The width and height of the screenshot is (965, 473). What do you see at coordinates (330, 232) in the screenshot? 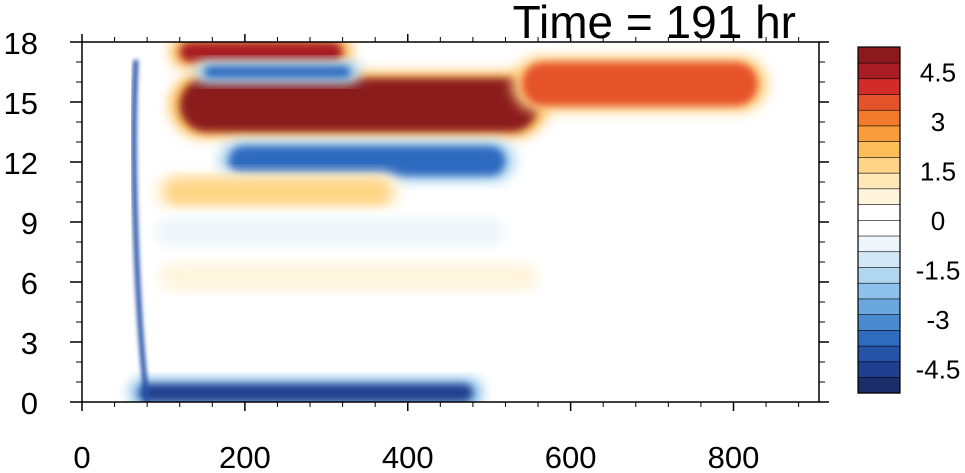
I see `heatmap-negative-band-8km` at bounding box center [330, 232].